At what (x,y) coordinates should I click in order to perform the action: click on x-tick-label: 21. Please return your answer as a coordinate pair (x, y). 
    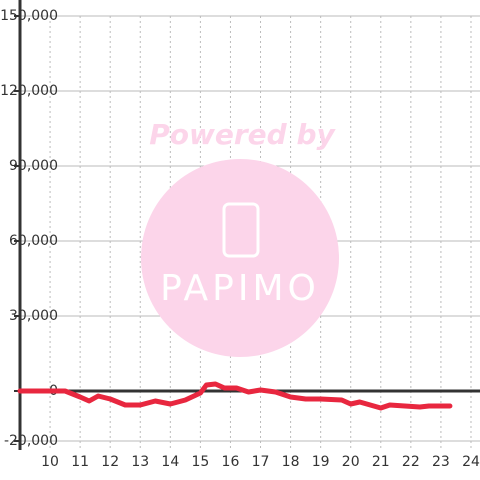
    Looking at the image, I should click on (381, 462).